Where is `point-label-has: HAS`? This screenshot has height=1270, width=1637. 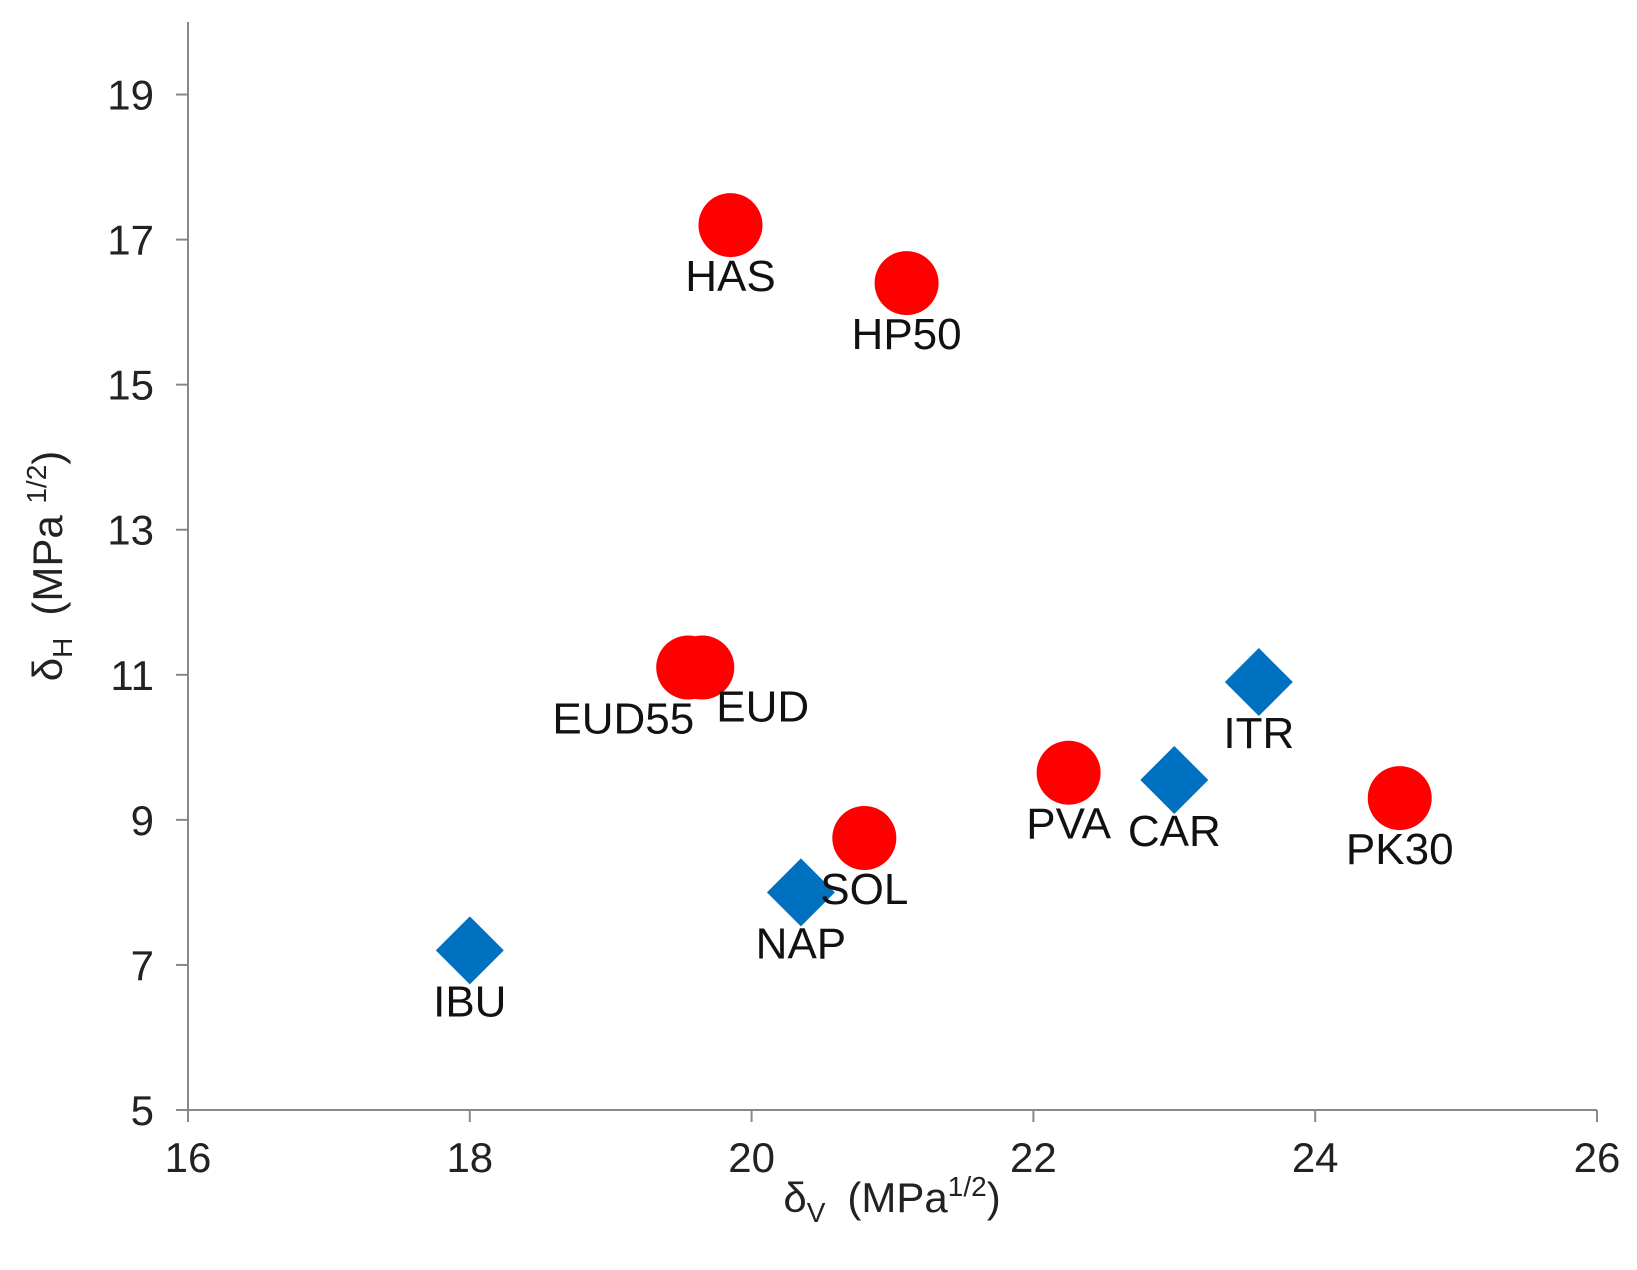 point-label-has: HAS is located at coordinates (730, 276).